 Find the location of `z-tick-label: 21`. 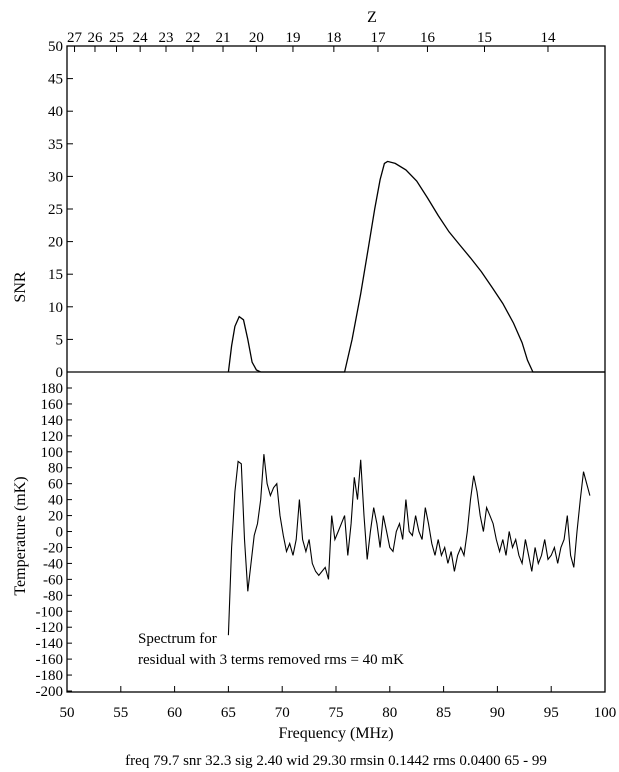

z-tick-label: 21 is located at coordinates (223, 38).